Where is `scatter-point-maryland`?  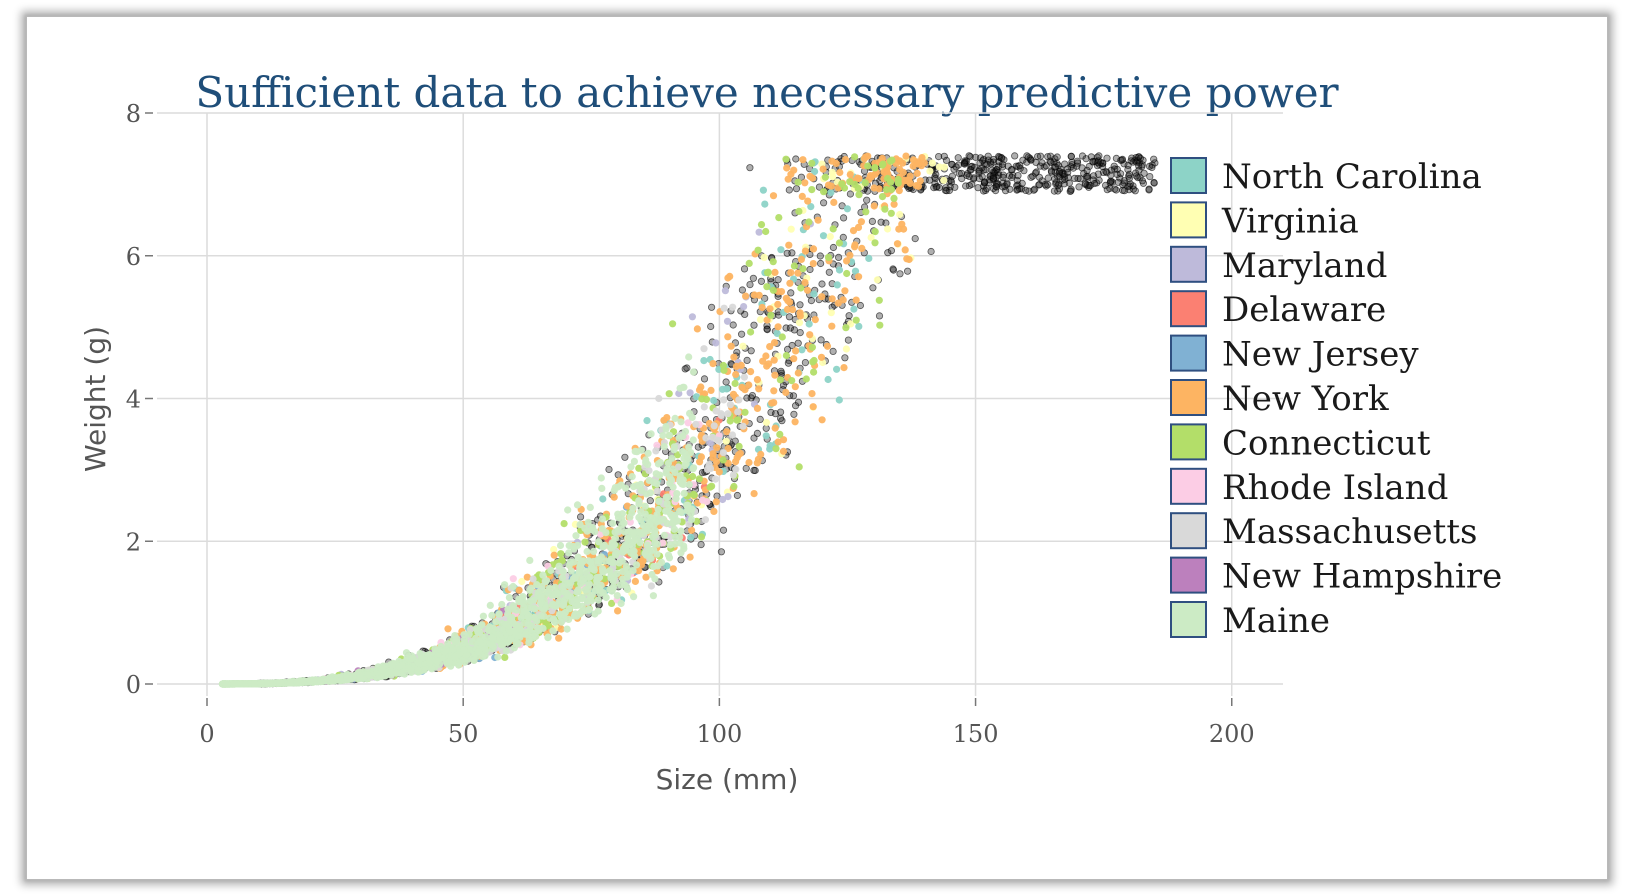
scatter-point-maryland is located at coordinates (725, 291).